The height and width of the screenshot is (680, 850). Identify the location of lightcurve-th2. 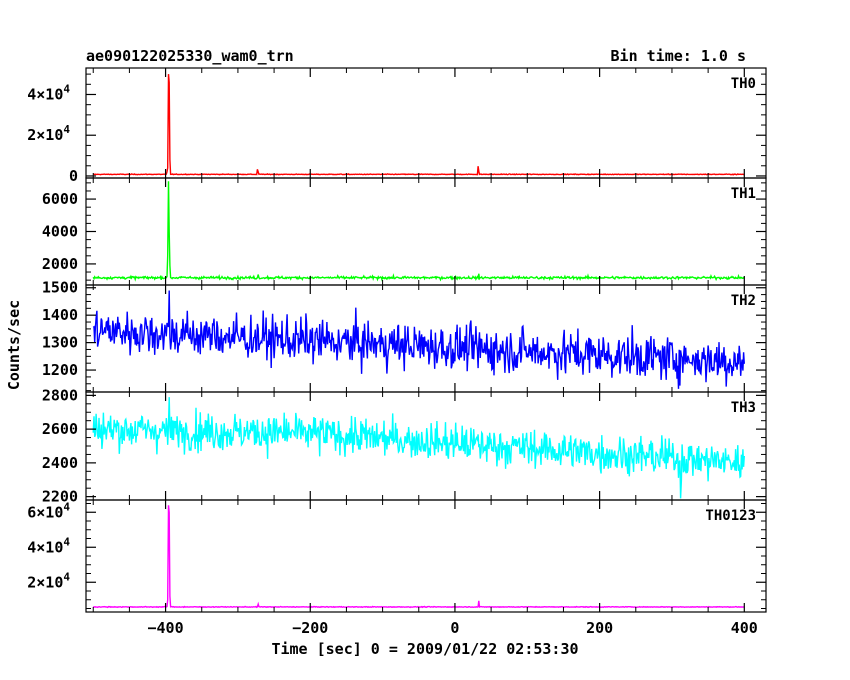
(418, 339).